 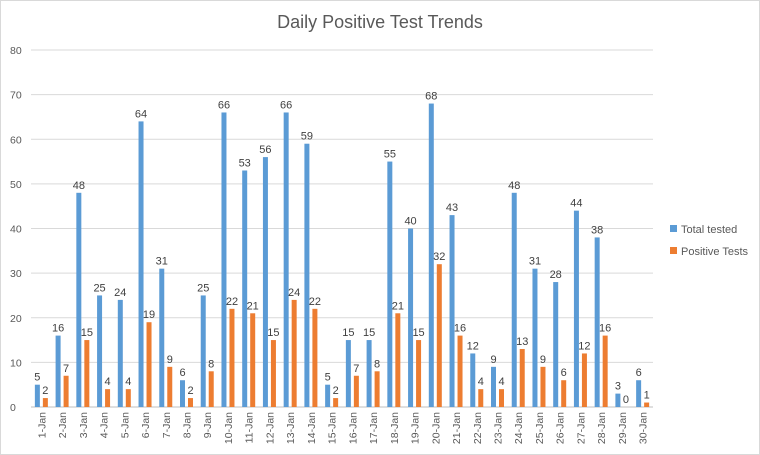 What do you see at coordinates (581, 428) in the screenshot?
I see `x-tick-label: 27-Jan` at bounding box center [581, 428].